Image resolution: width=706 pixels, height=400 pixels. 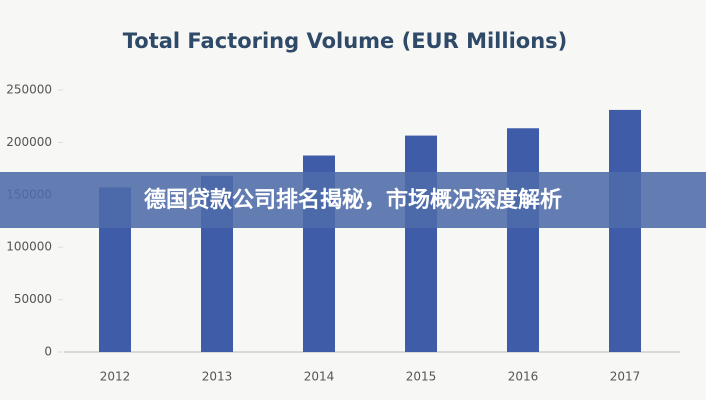 What do you see at coordinates (625, 377) in the screenshot?
I see `x-tick-label: 2017` at bounding box center [625, 377].